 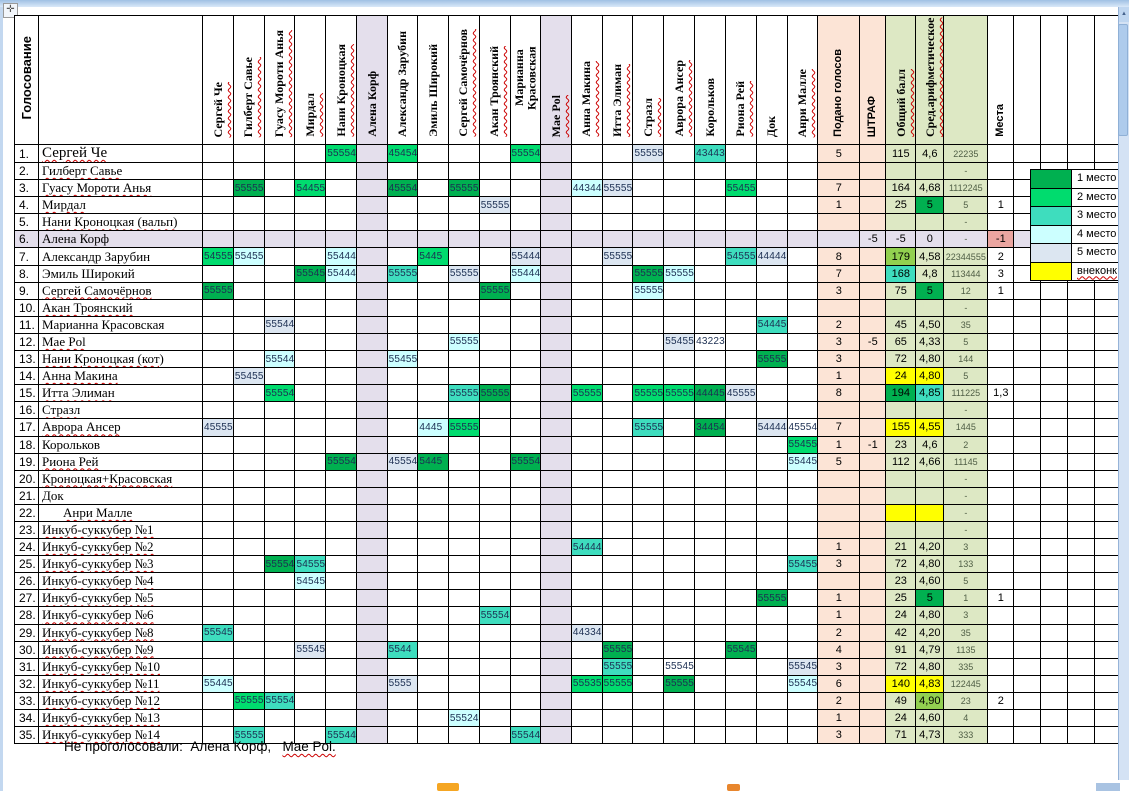 What do you see at coordinates (433, 80) in the screenshot?
I see `voter-header-8: Эмиль Широкий` at bounding box center [433, 80].